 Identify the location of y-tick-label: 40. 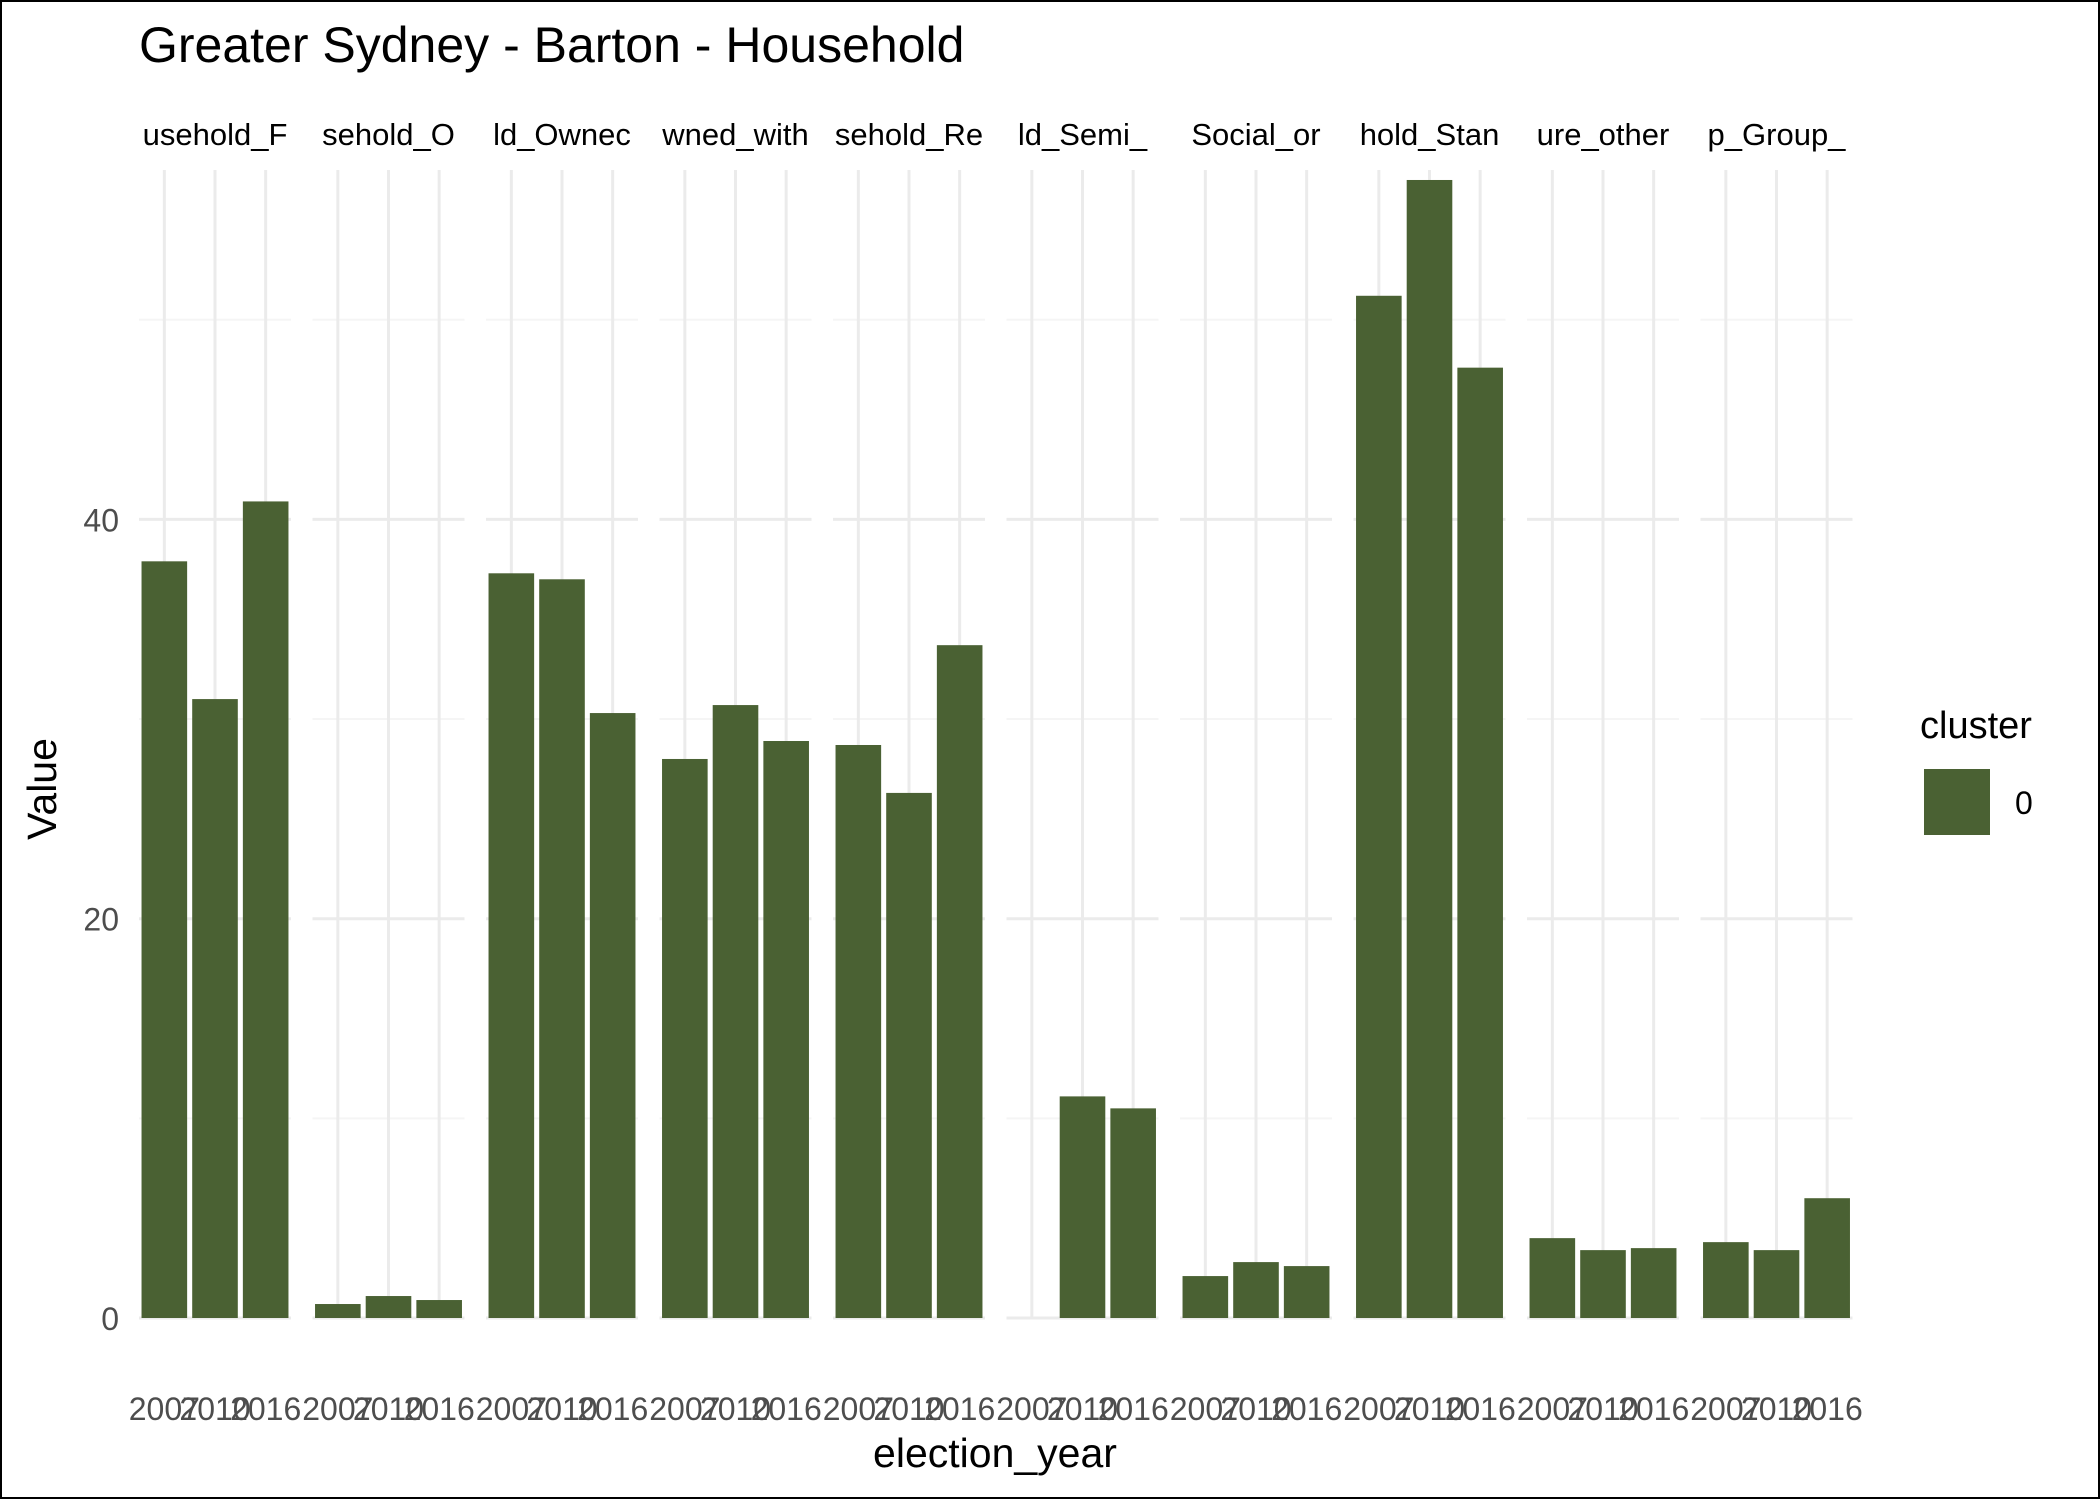
(101, 520).